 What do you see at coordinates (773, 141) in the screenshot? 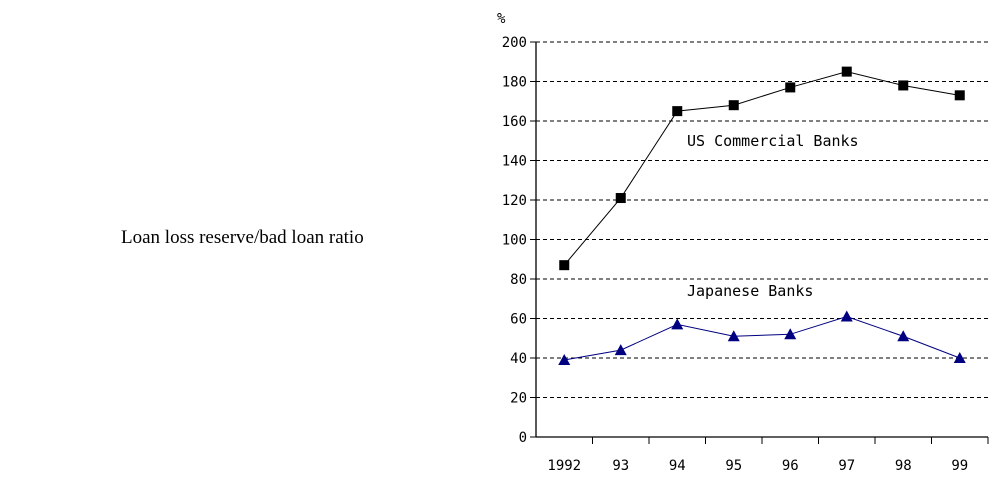
I see `series-name-label: US Commercial Banks` at bounding box center [773, 141].